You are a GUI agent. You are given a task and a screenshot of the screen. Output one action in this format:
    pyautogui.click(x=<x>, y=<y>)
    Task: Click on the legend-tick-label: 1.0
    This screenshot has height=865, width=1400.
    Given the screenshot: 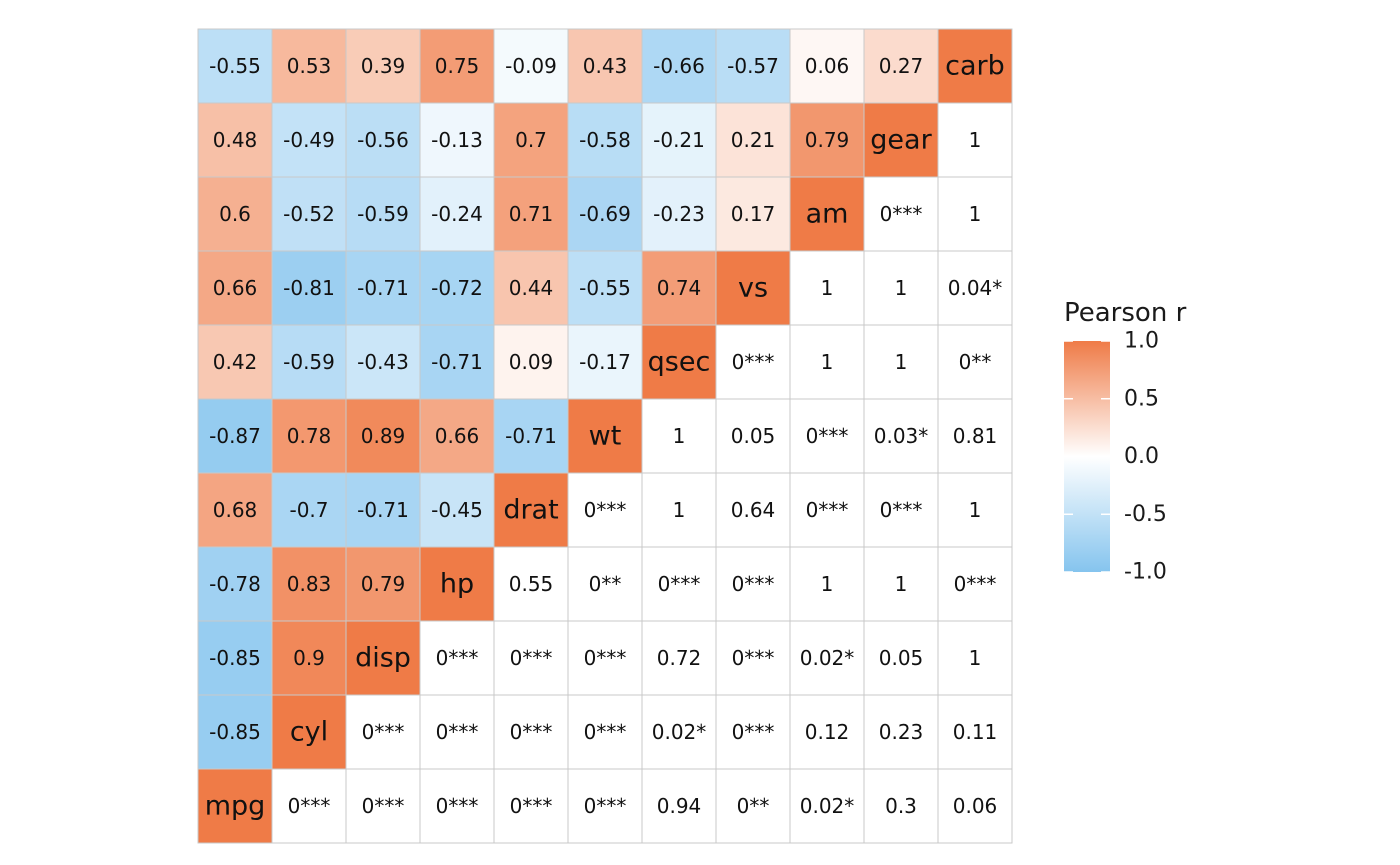 What is the action you would take?
    pyautogui.click(x=1141, y=341)
    